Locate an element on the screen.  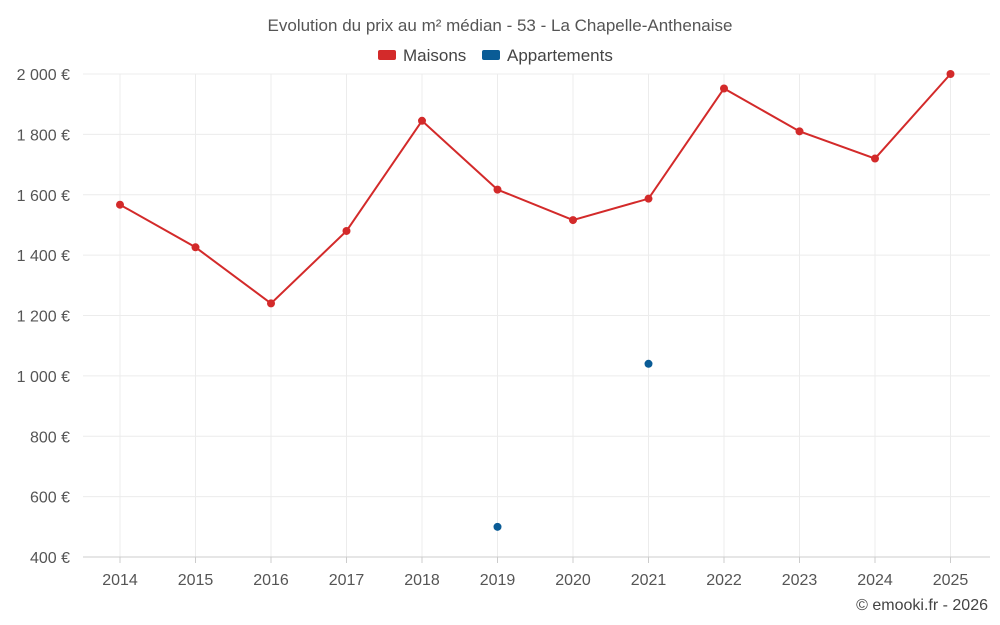
y-tick-label: 1 400 € is located at coordinates (43, 256).